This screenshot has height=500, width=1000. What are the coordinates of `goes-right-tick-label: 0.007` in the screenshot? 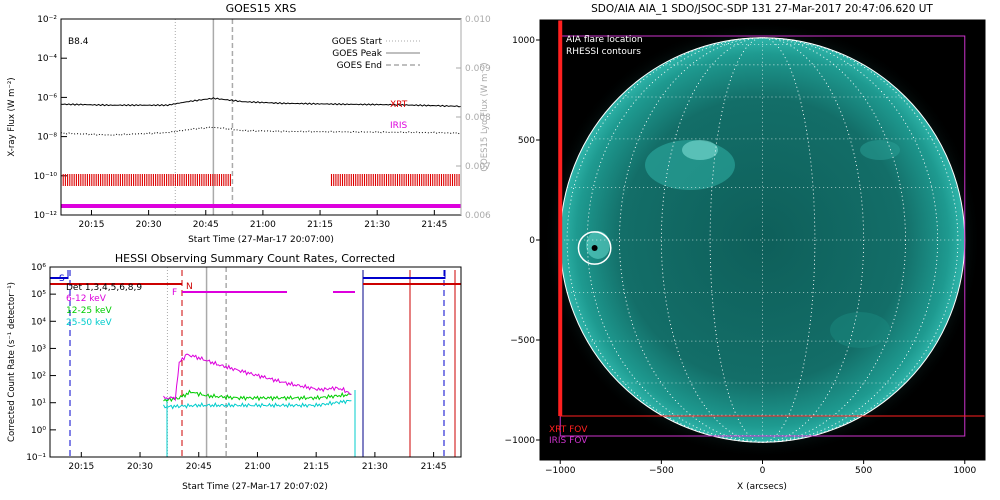 It's located at (478, 167).